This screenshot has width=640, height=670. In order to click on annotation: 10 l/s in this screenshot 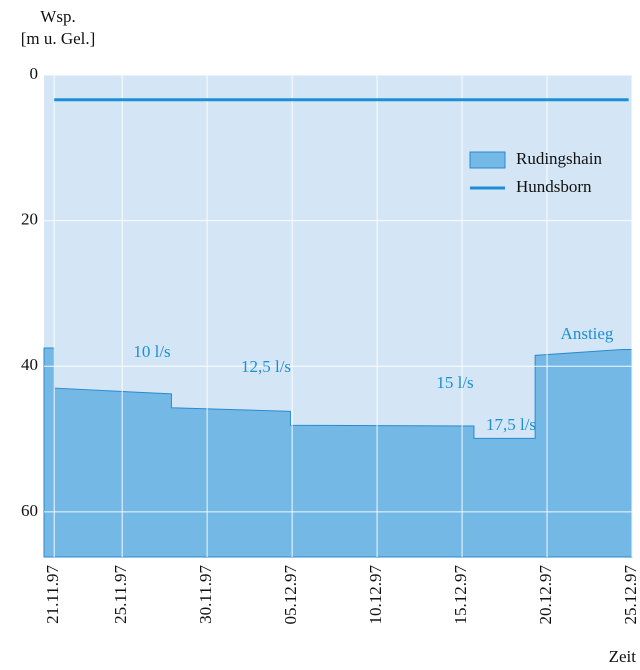, I will do `click(151, 351)`.